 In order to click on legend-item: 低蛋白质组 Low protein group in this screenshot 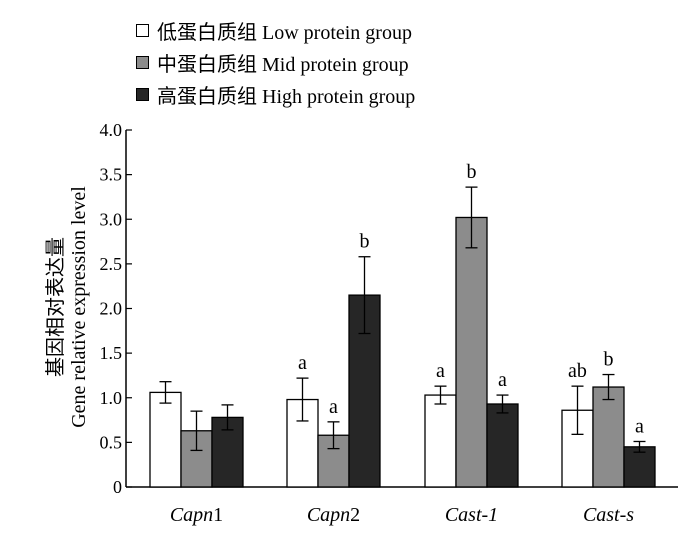, I will do `click(275, 30)`.